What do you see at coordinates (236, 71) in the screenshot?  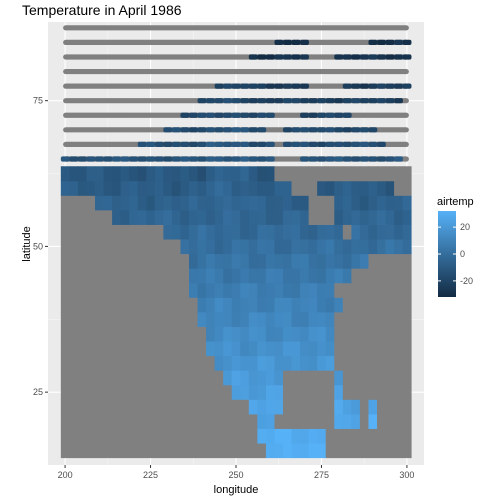 I see `missing-row` at bounding box center [236, 71].